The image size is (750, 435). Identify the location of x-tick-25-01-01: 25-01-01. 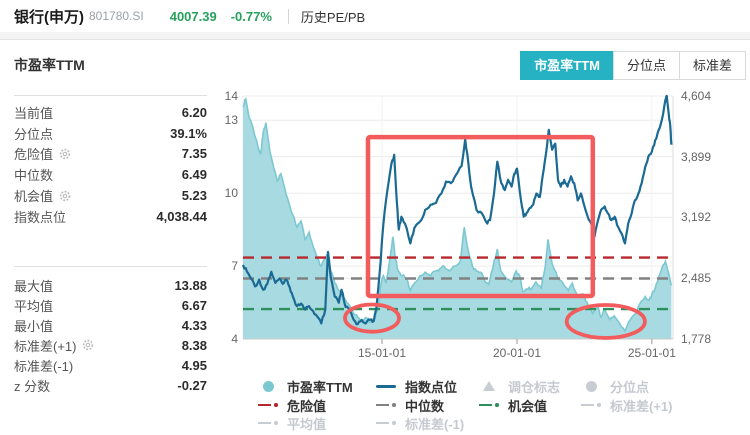
(651, 353).